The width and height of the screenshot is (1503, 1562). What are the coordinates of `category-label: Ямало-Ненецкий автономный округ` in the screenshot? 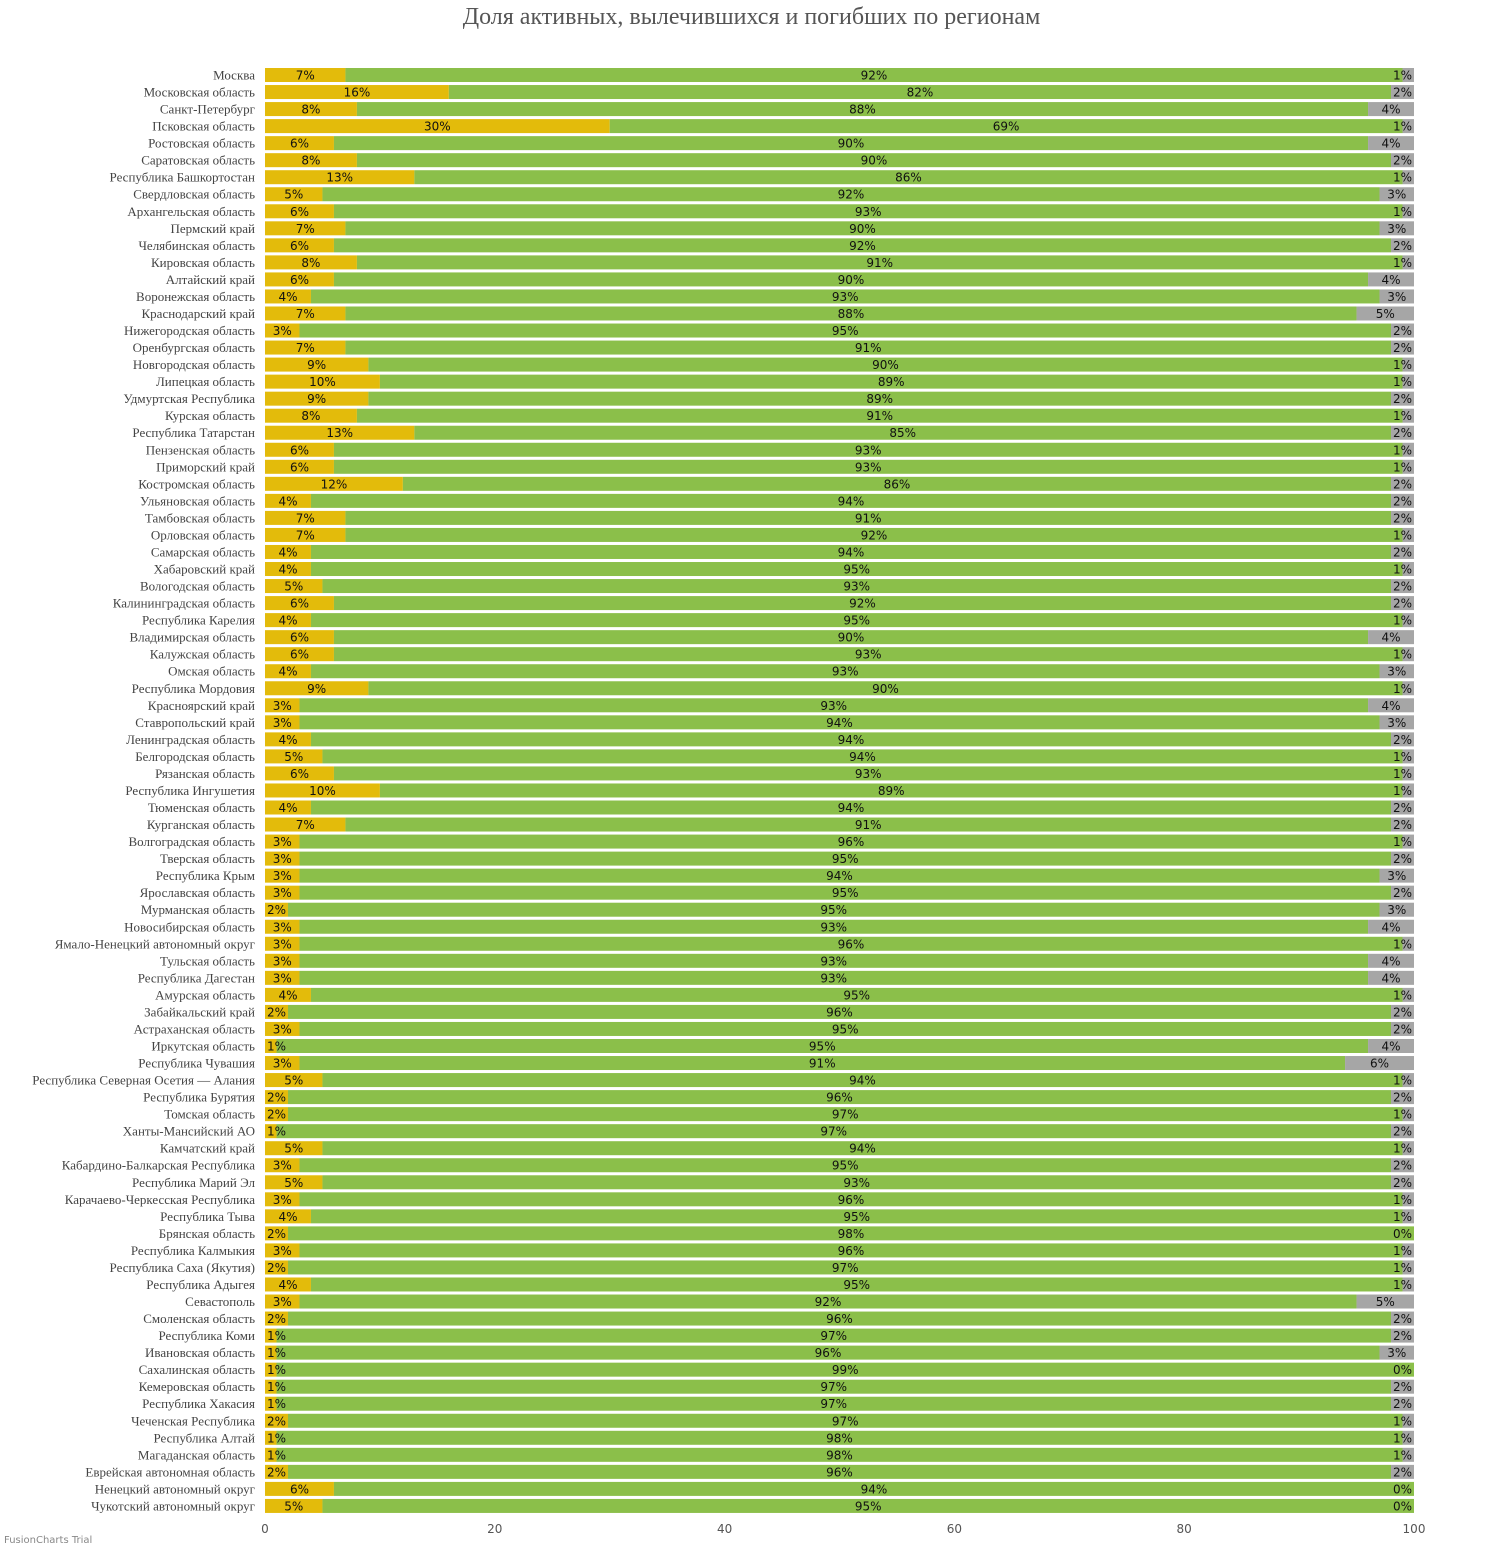 It's located at (155, 943).